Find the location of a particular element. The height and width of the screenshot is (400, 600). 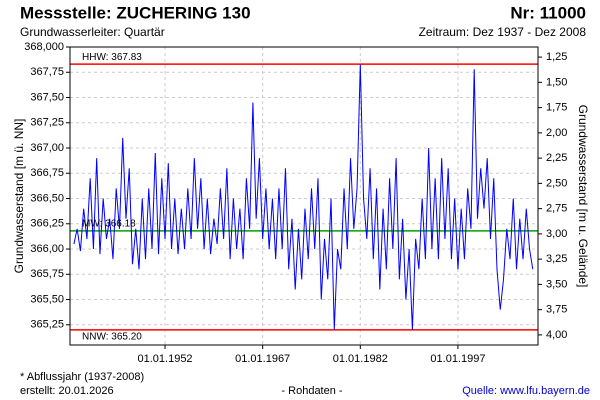

y-tick-label: 367,25 is located at coordinates (47, 123).